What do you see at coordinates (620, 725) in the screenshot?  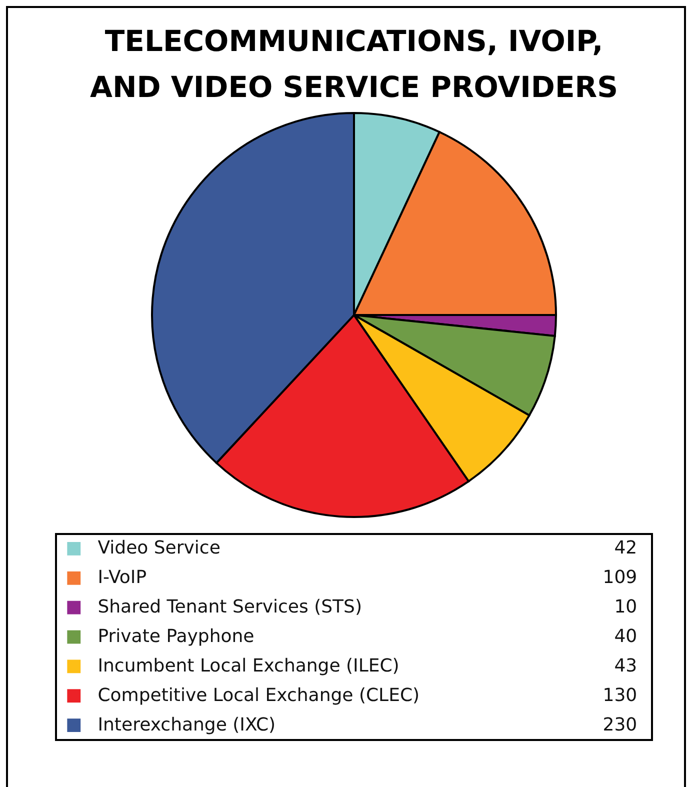 I see `data-label: 230` at bounding box center [620, 725].